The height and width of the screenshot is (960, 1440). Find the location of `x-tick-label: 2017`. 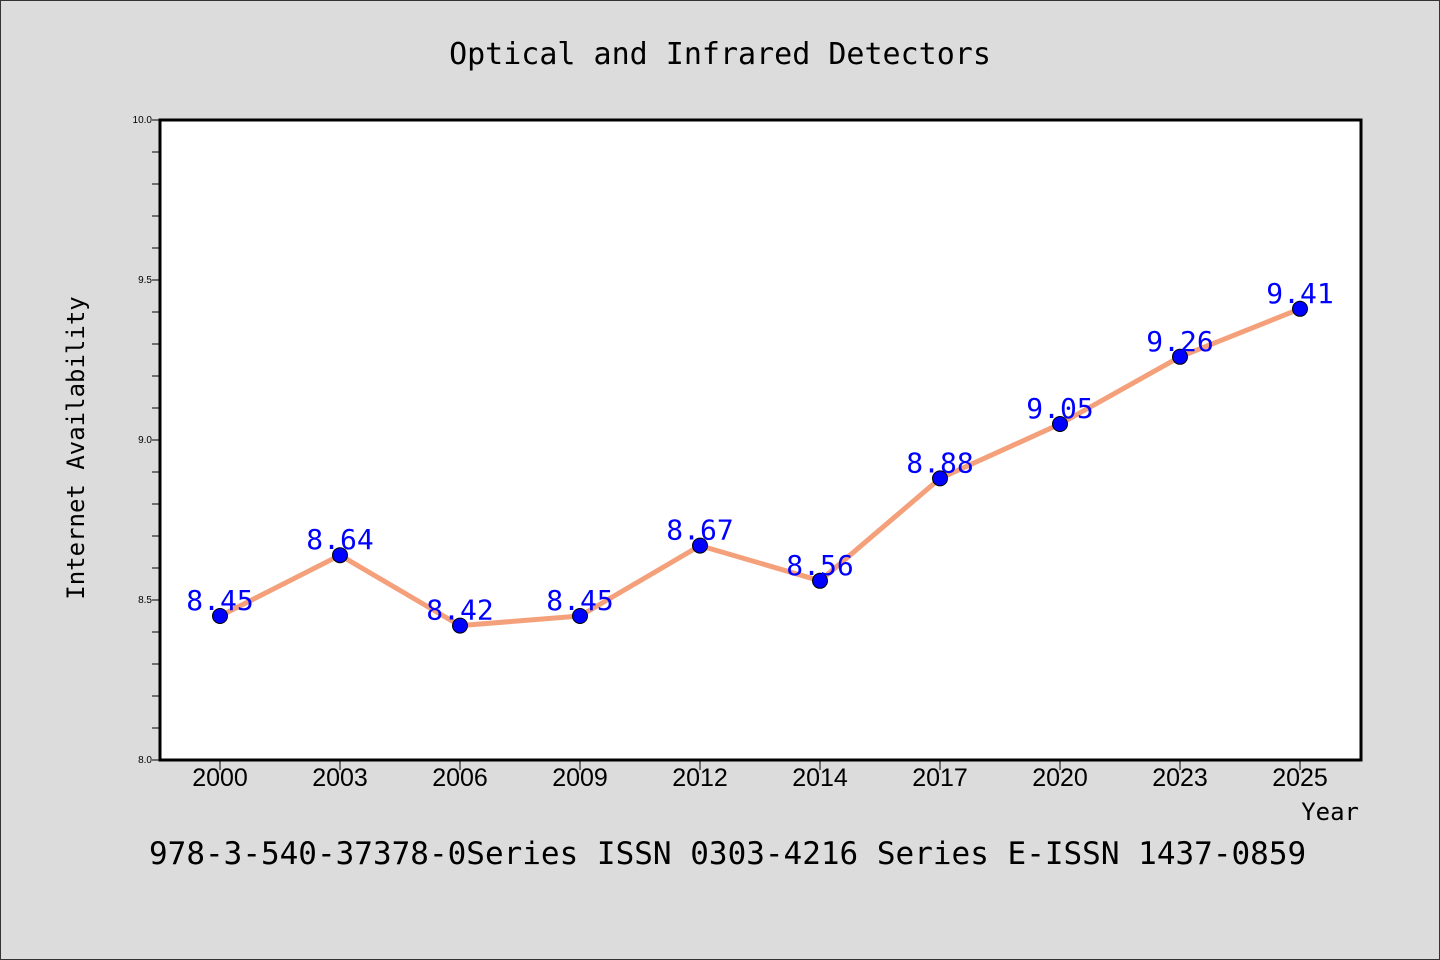

x-tick-label: 2017 is located at coordinates (940, 778).